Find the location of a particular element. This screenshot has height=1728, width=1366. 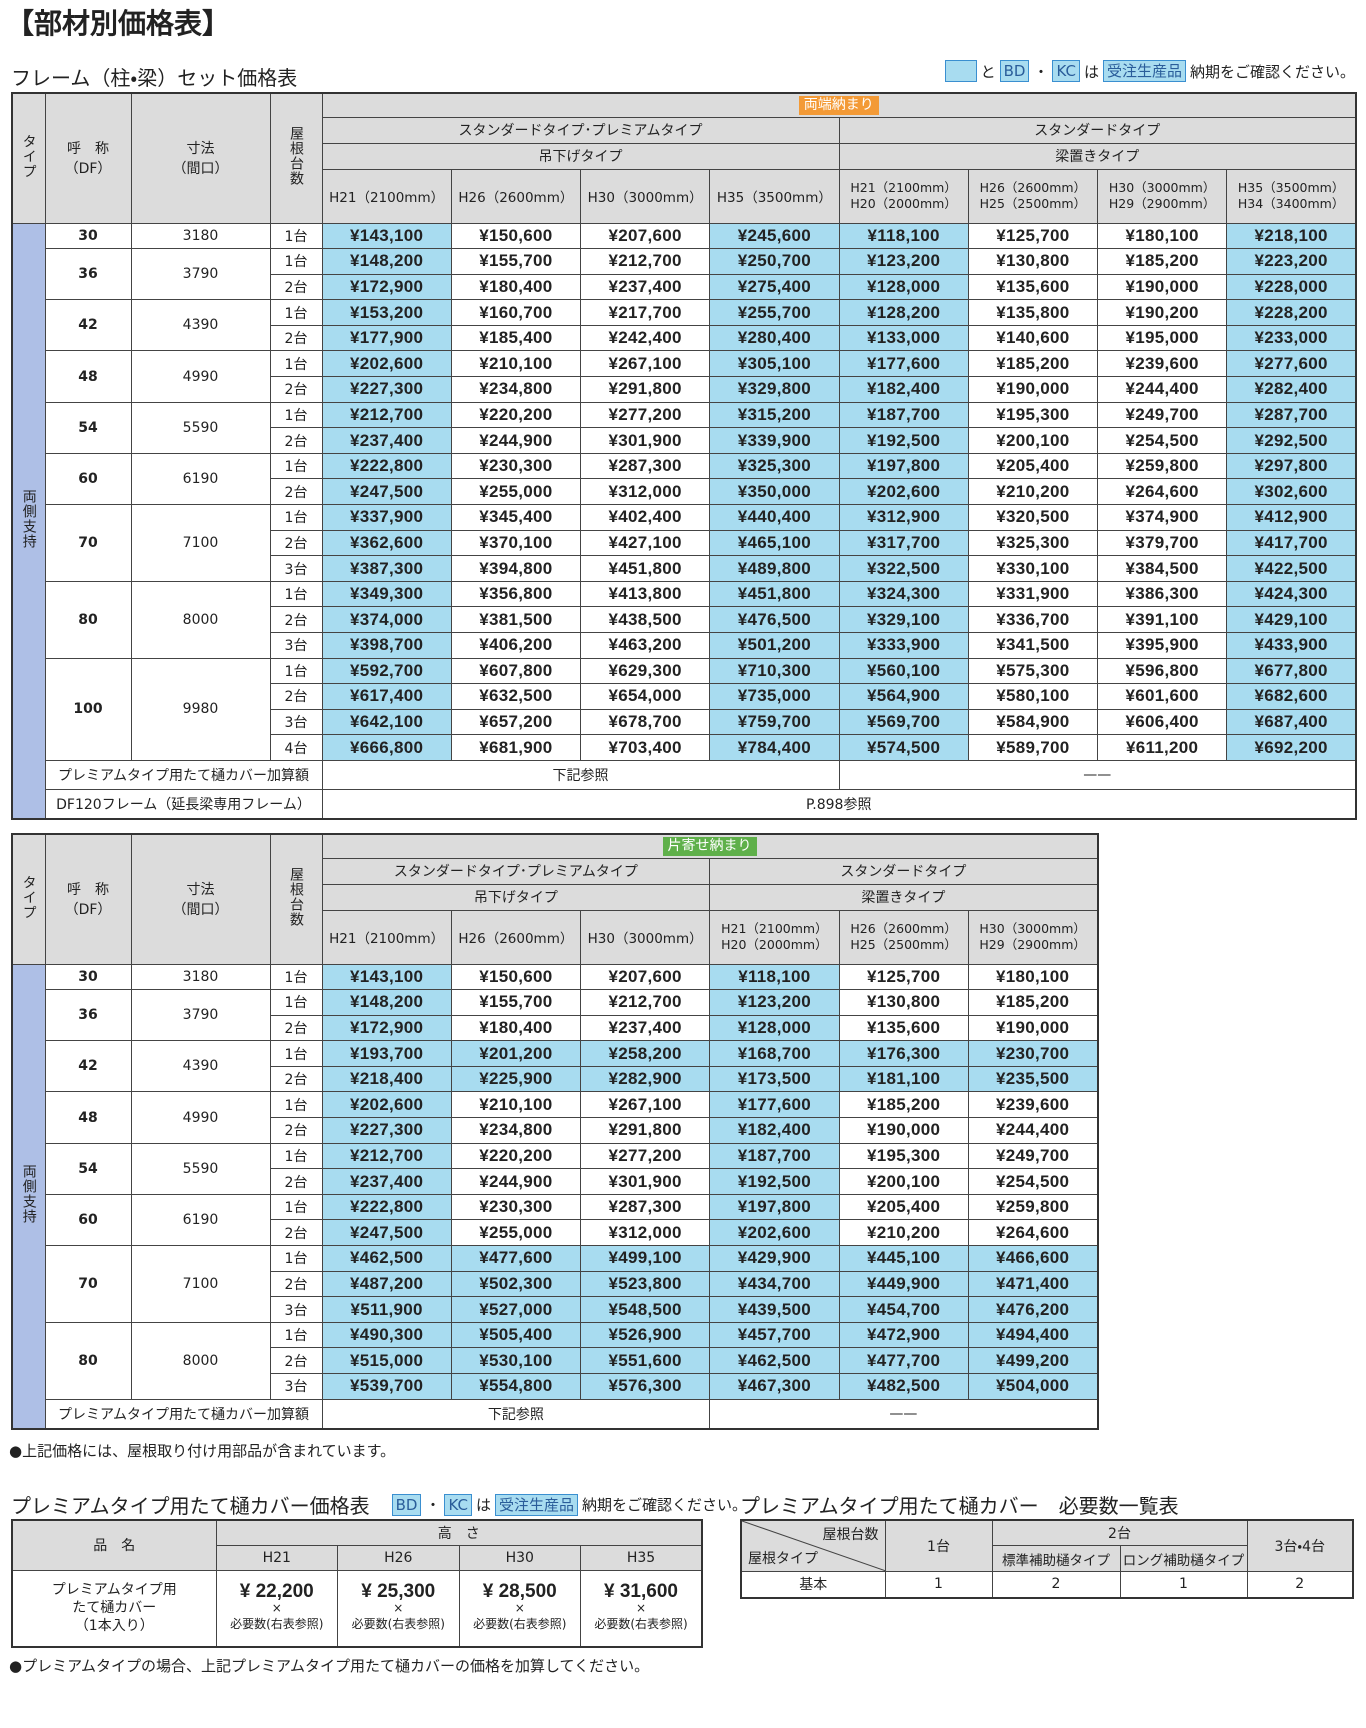

size-cell: 6190 is located at coordinates (200, 479).